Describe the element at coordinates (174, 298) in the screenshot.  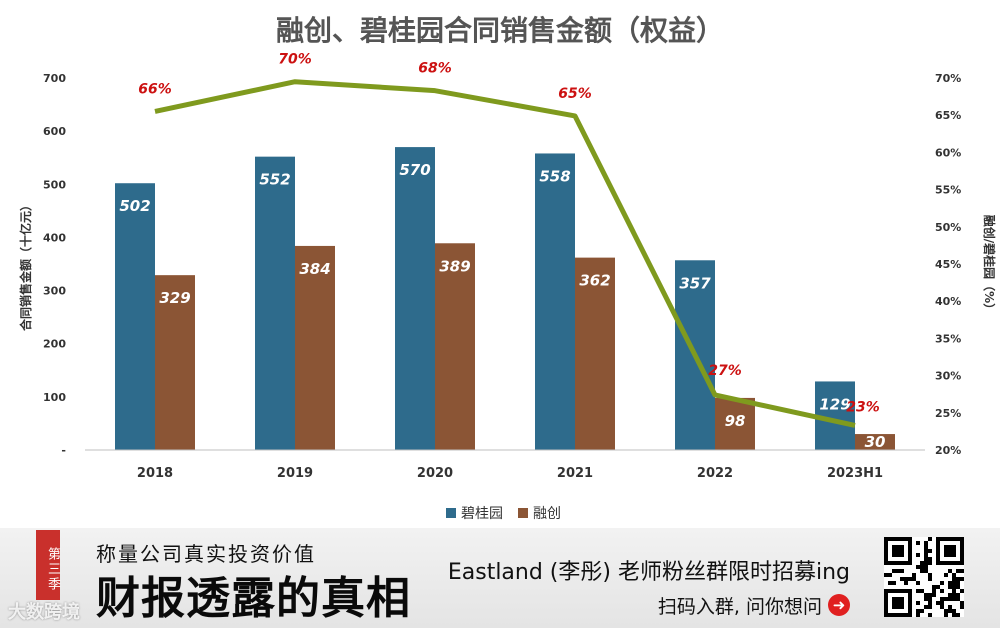
I see `data-label-rongchuang: 329` at that location.